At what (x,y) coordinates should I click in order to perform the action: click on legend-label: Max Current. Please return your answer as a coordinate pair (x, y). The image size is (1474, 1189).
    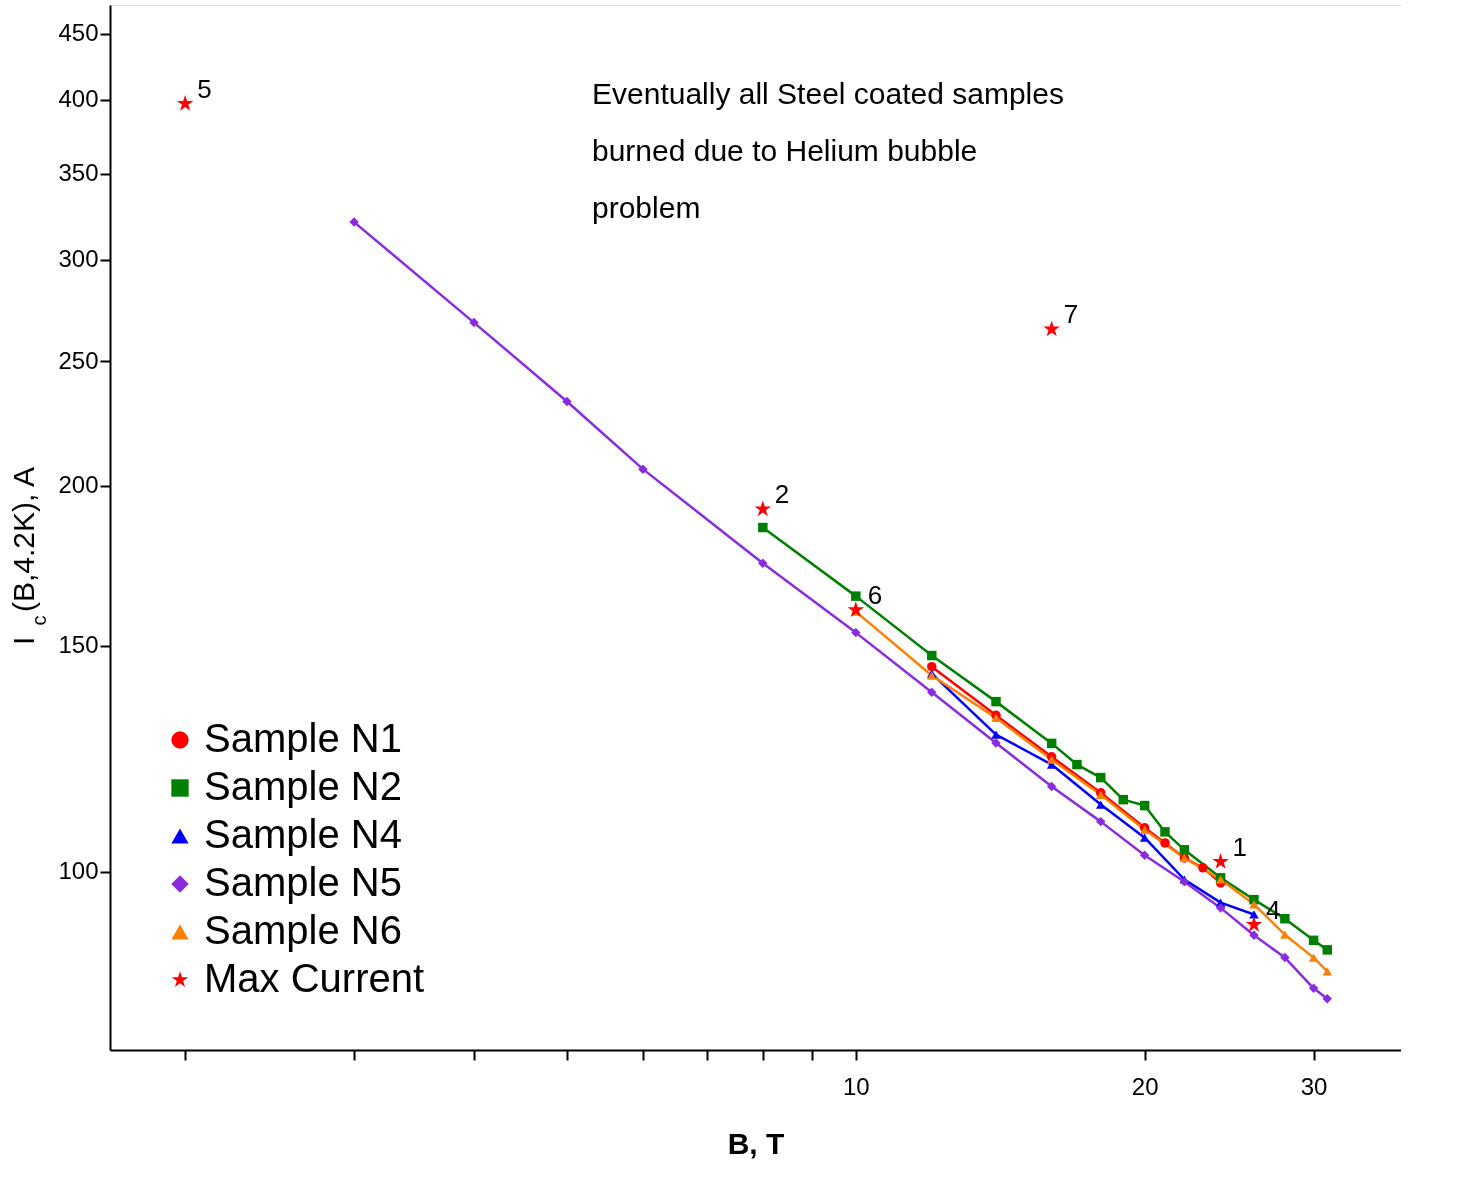
    Looking at the image, I should click on (314, 978).